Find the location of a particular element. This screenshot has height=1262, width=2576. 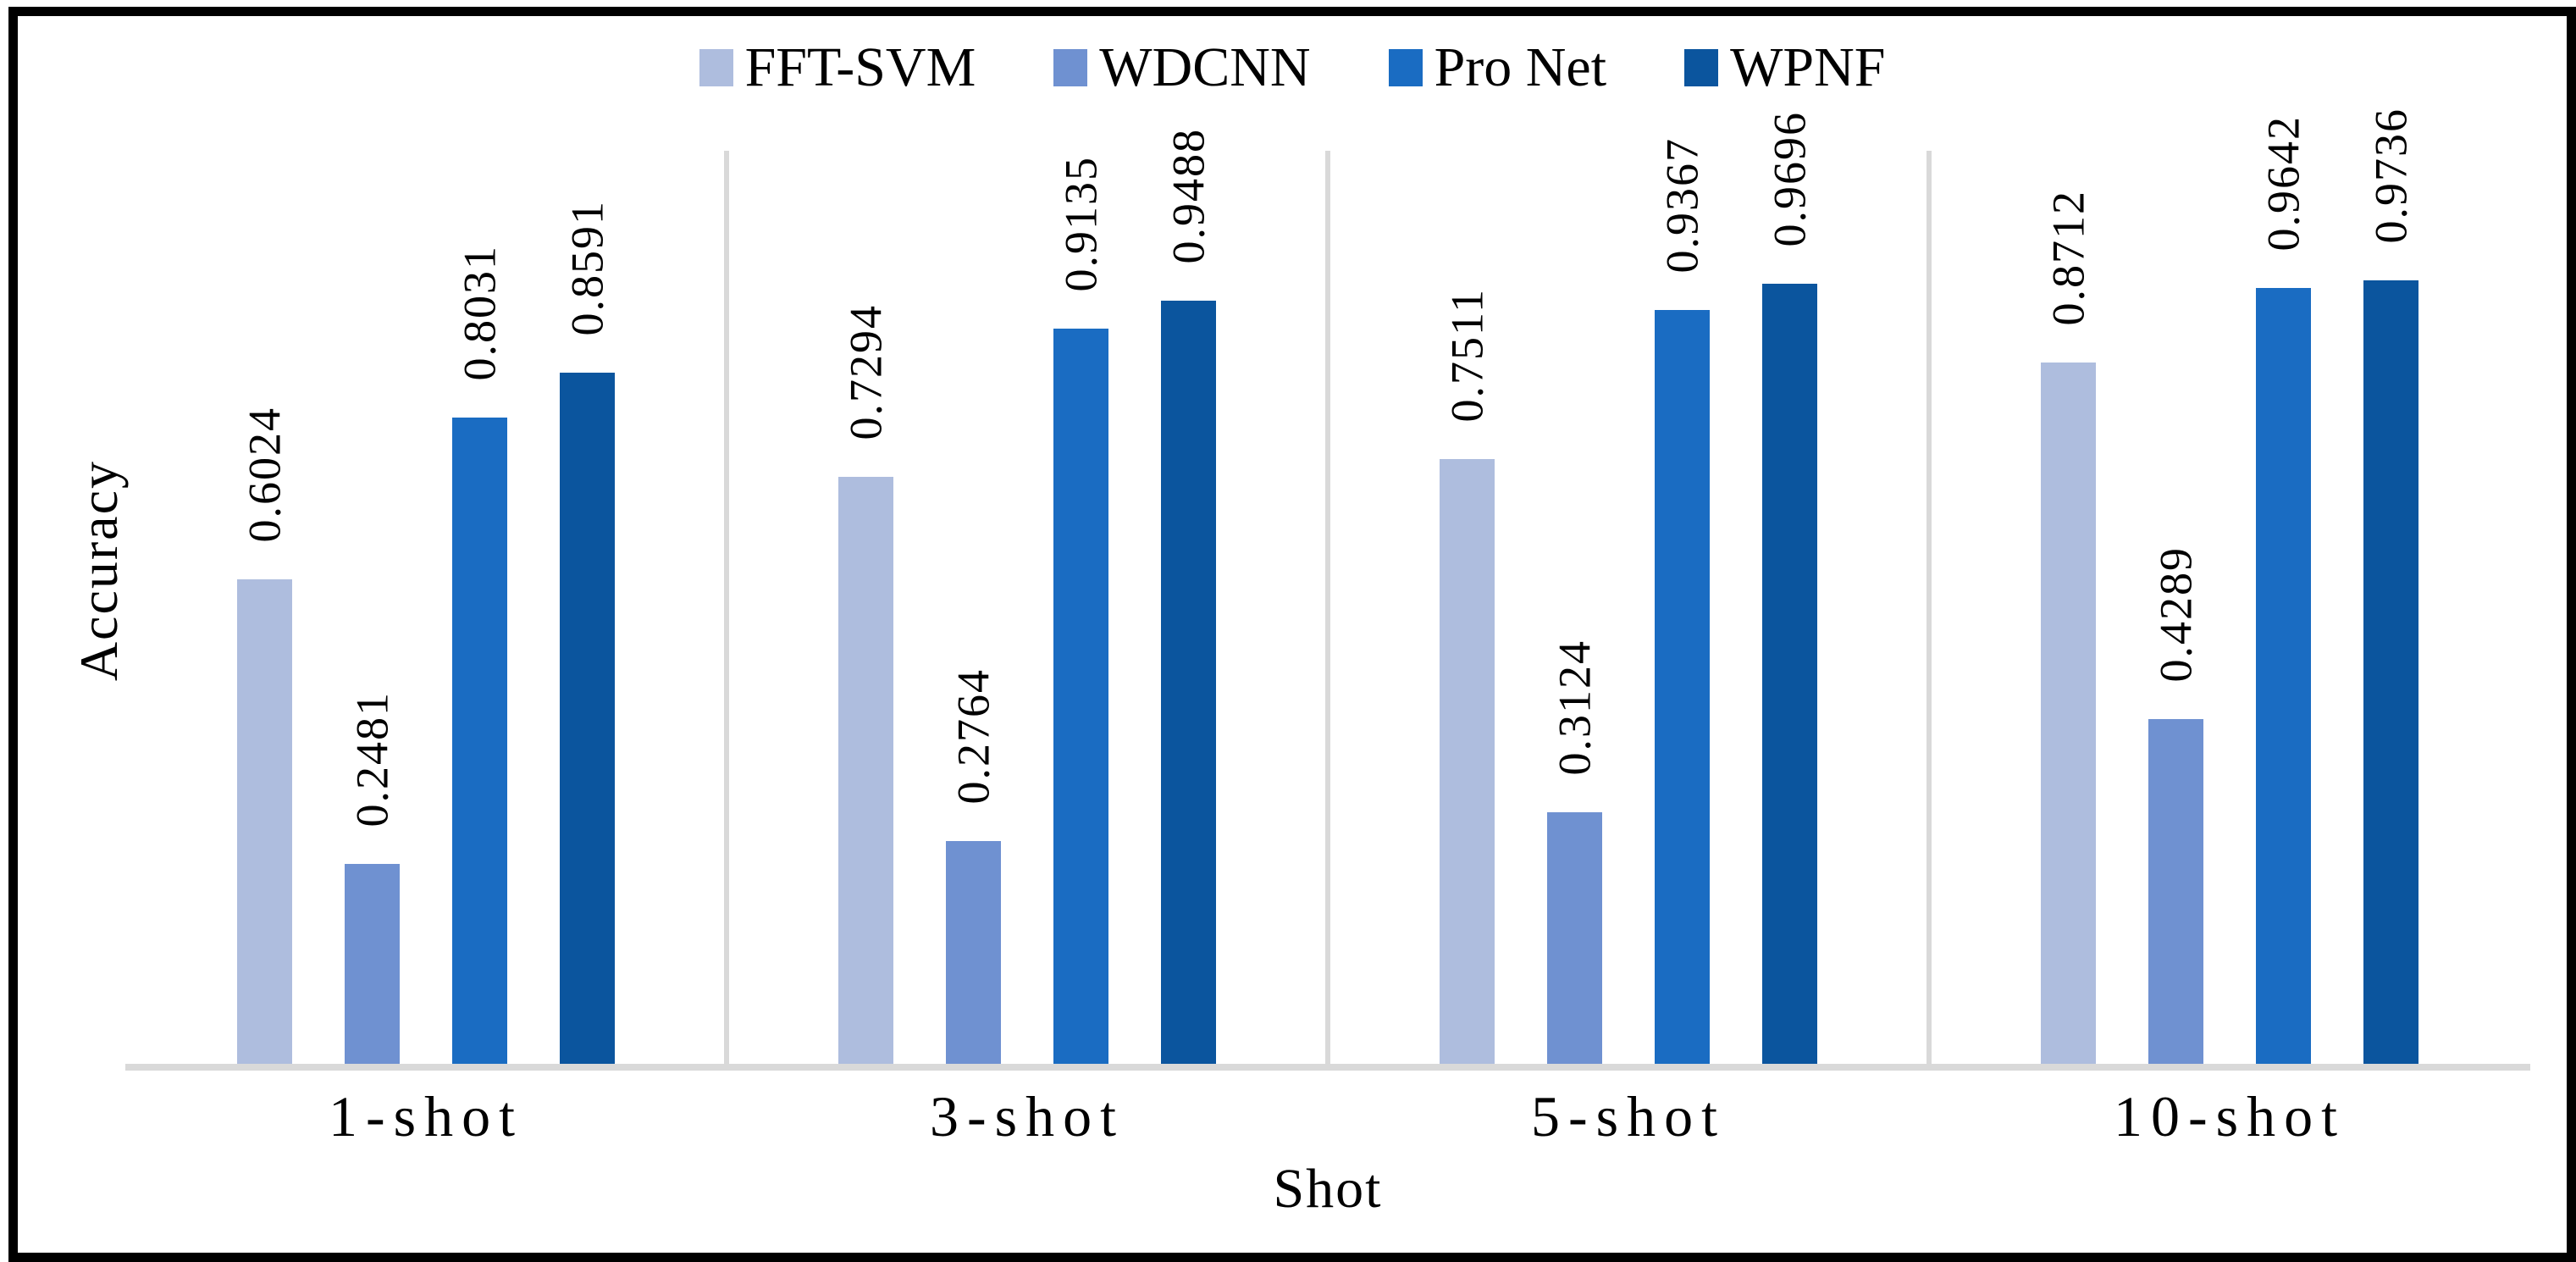

legend-label: WDCNN is located at coordinates (1205, 67).